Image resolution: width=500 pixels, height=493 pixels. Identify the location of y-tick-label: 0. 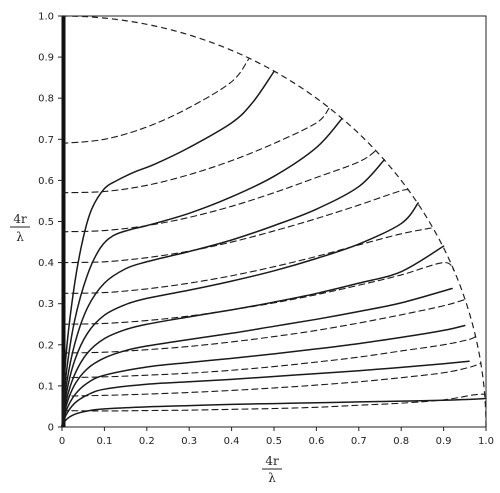
(51, 428).